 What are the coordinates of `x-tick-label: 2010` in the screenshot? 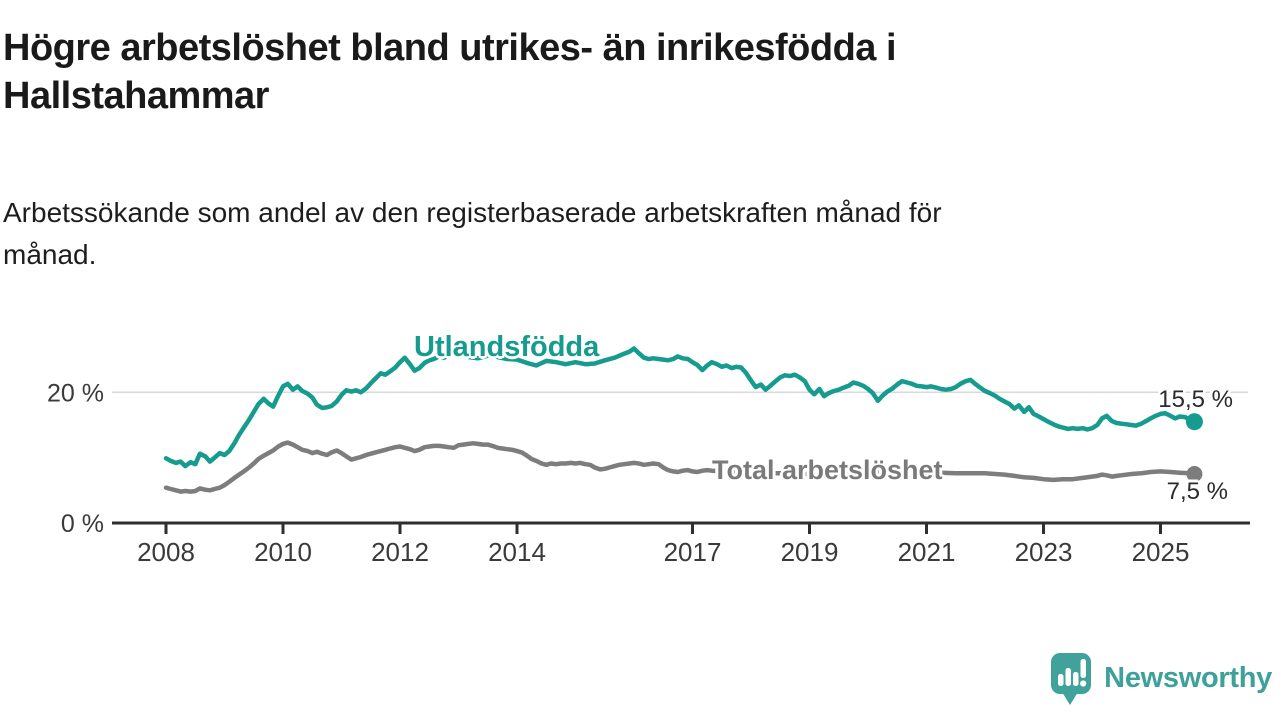 It's located at (283, 552).